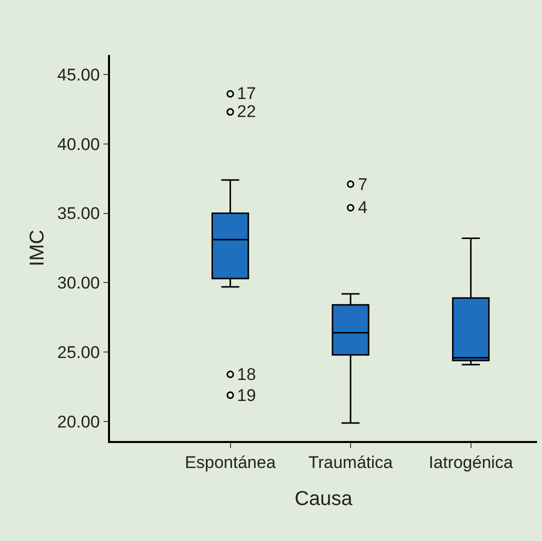 The image size is (542, 541). I want to click on annotation: 17, so click(246, 93).